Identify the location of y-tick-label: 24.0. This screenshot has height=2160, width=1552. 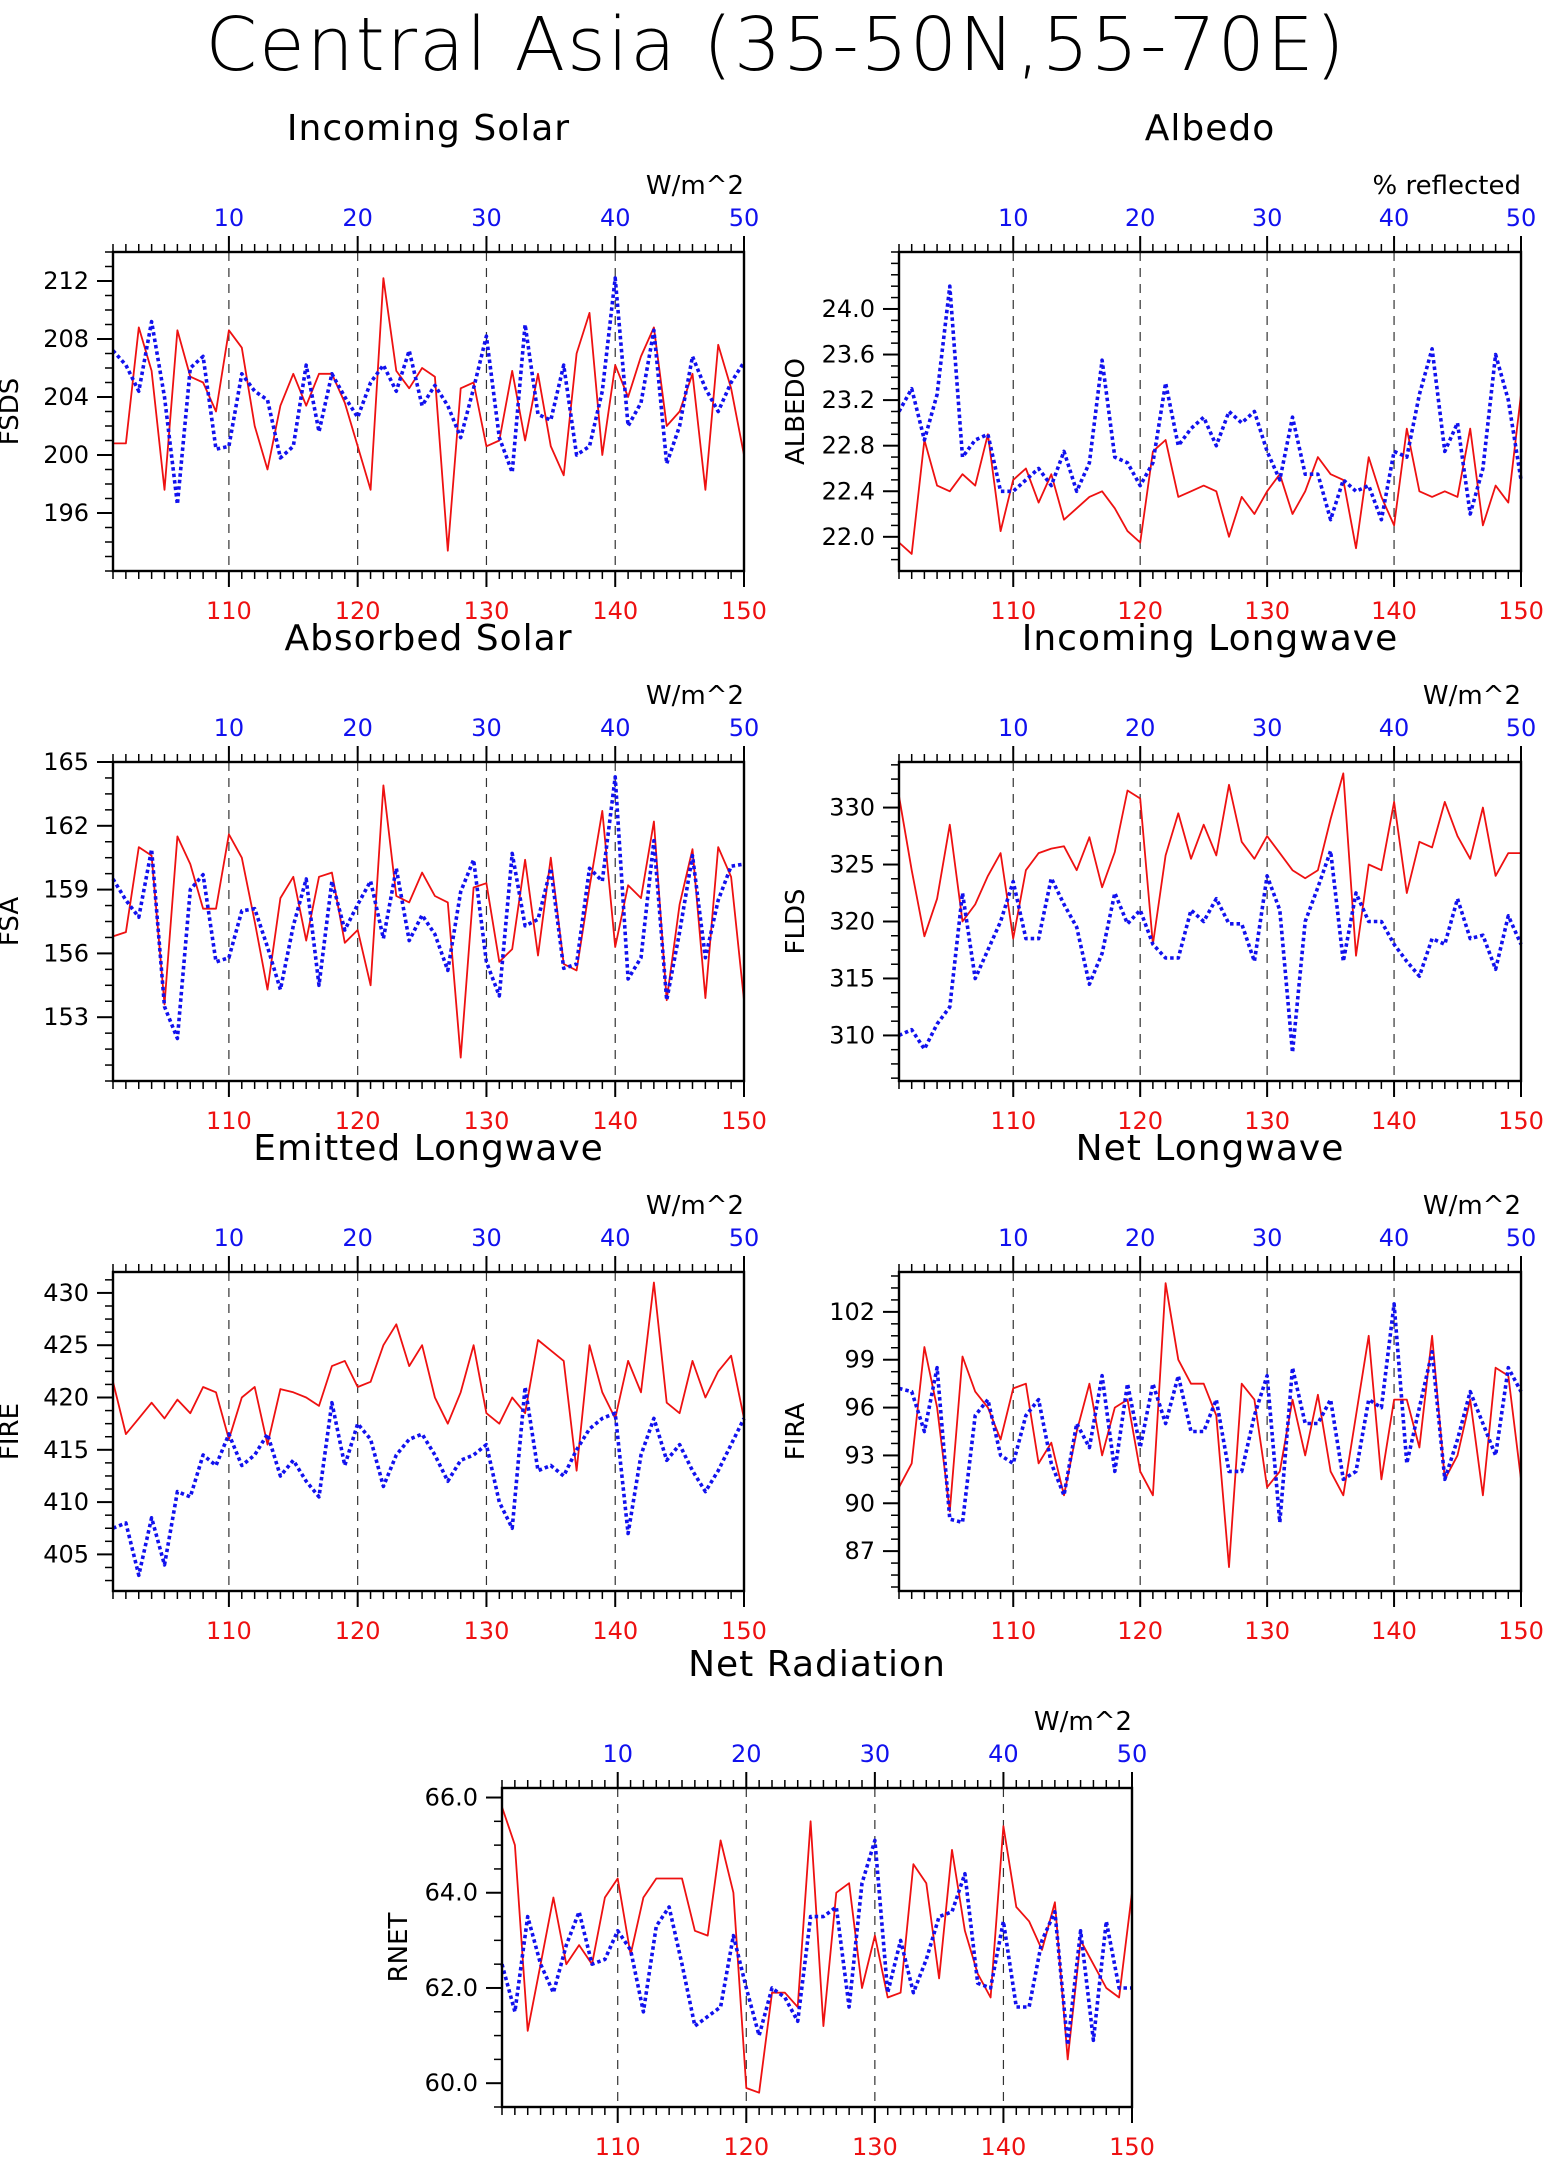
(848, 309).